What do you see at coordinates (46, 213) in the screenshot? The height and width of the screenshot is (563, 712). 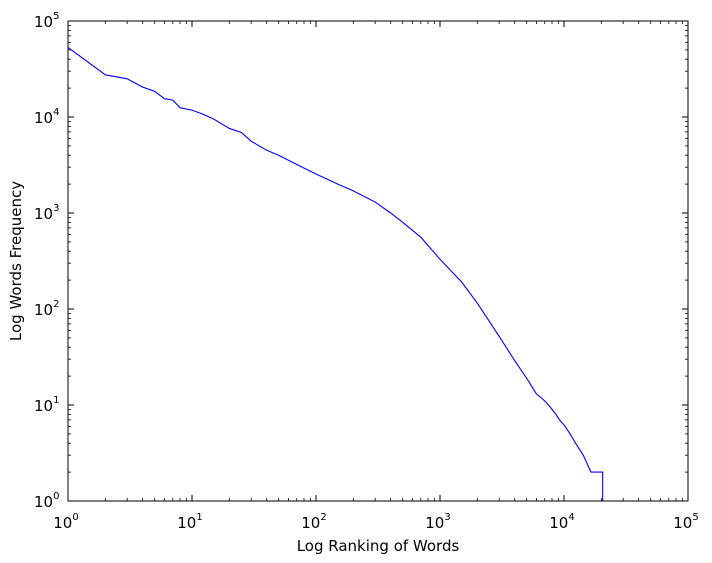 I see `y-tick-label: 10³` at bounding box center [46, 213].